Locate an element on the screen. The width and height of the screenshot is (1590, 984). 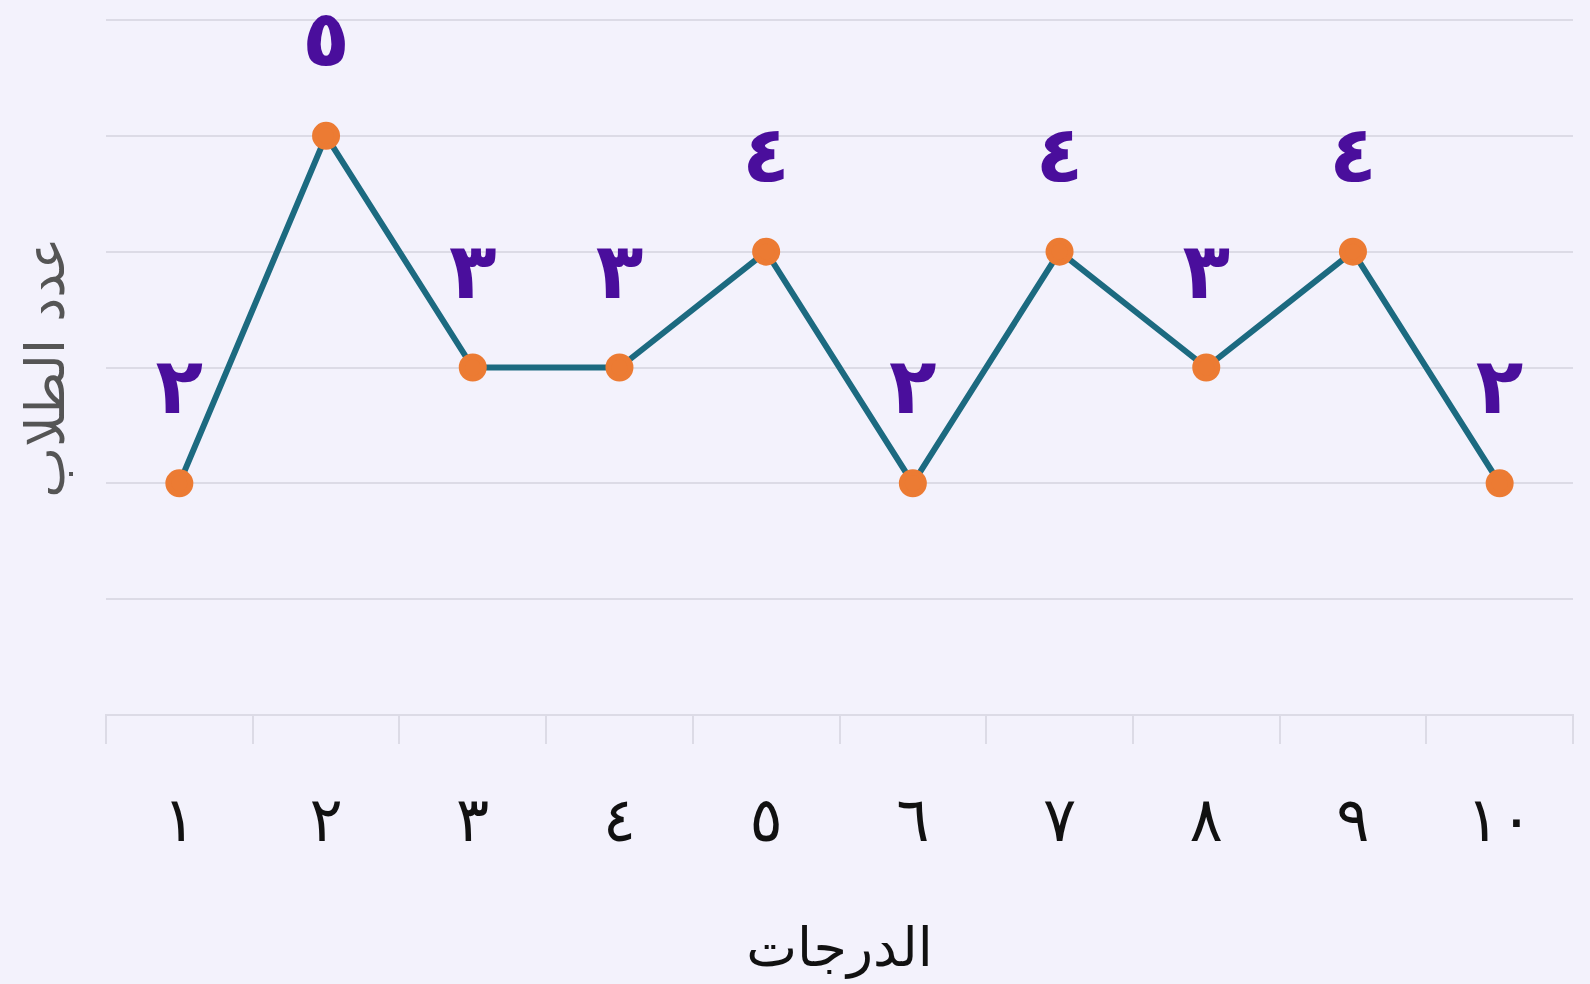
x-tick-label: ٣ is located at coordinates (473, 820).